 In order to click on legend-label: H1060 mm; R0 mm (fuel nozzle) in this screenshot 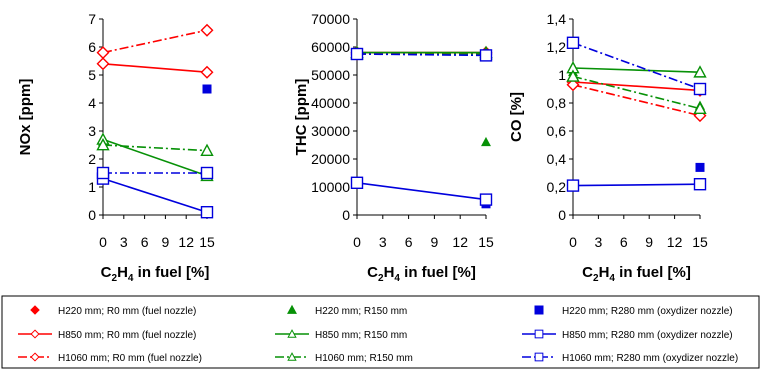, I will do `click(130, 358)`.